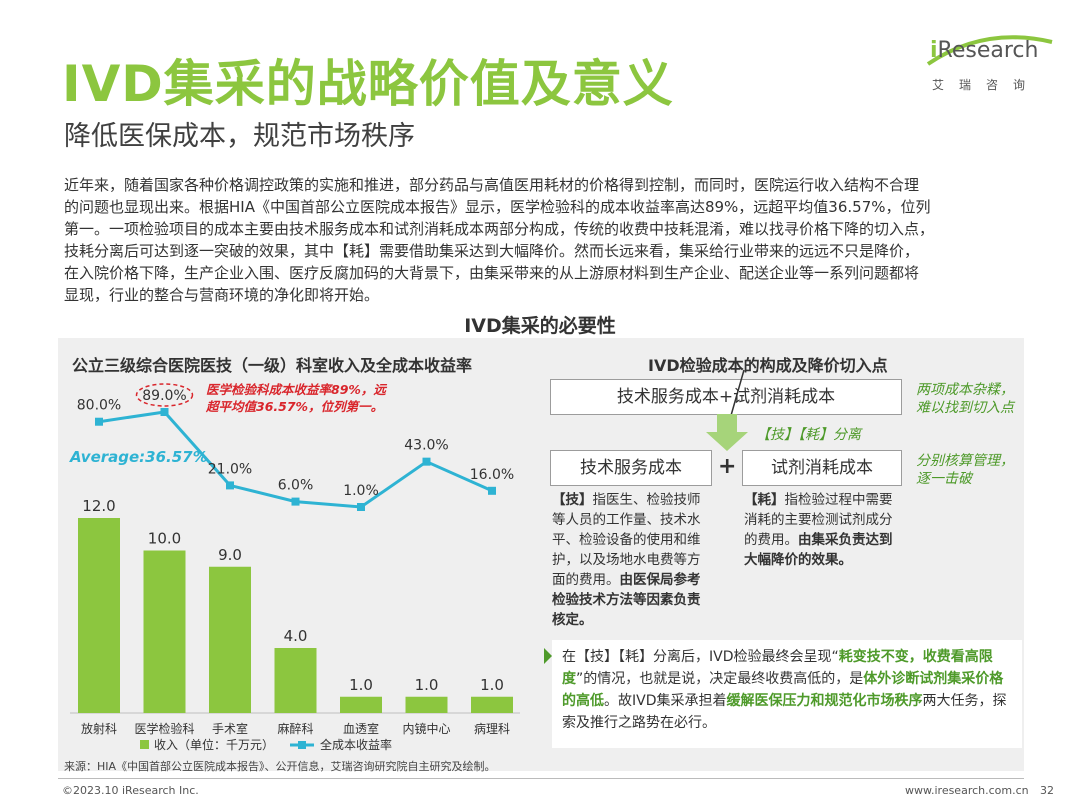 This screenshot has height=810, width=1080. What do you see at coordinates (986, 85) in the screenshot?
I see `logo-cn-text: 艾瑞咨询` at bounding box center [986, 85].